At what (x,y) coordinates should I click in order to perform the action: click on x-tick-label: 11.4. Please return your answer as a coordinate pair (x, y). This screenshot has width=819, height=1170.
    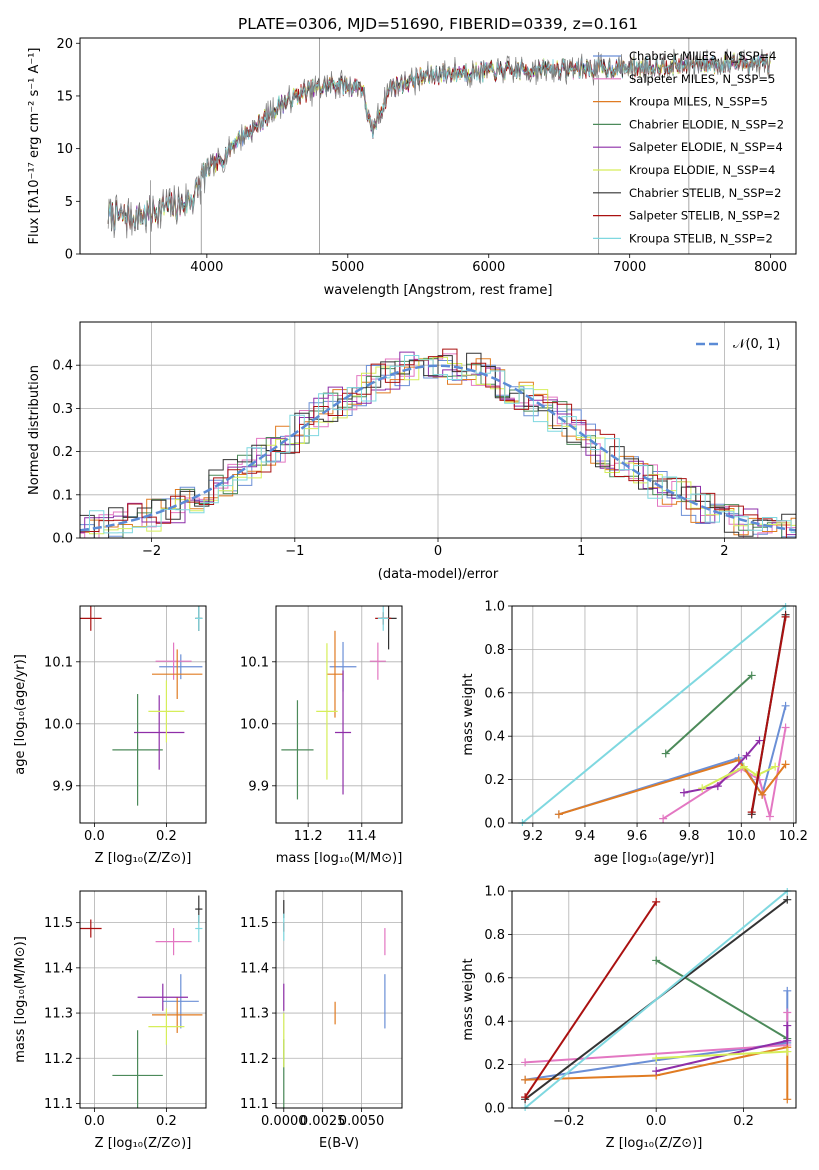
    Looking at the image, I should click on (361, 836).